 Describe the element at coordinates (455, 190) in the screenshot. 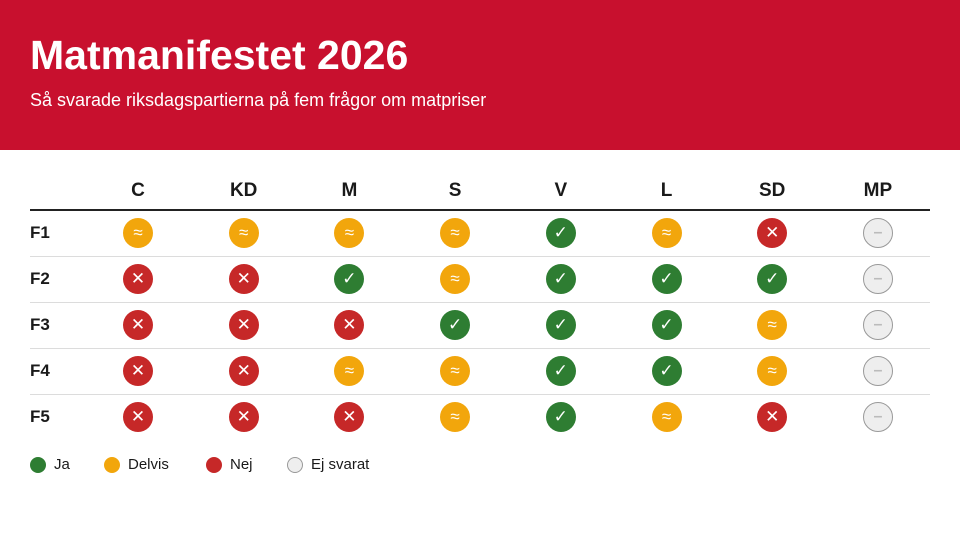

I see `column-header-s: S` at that location.